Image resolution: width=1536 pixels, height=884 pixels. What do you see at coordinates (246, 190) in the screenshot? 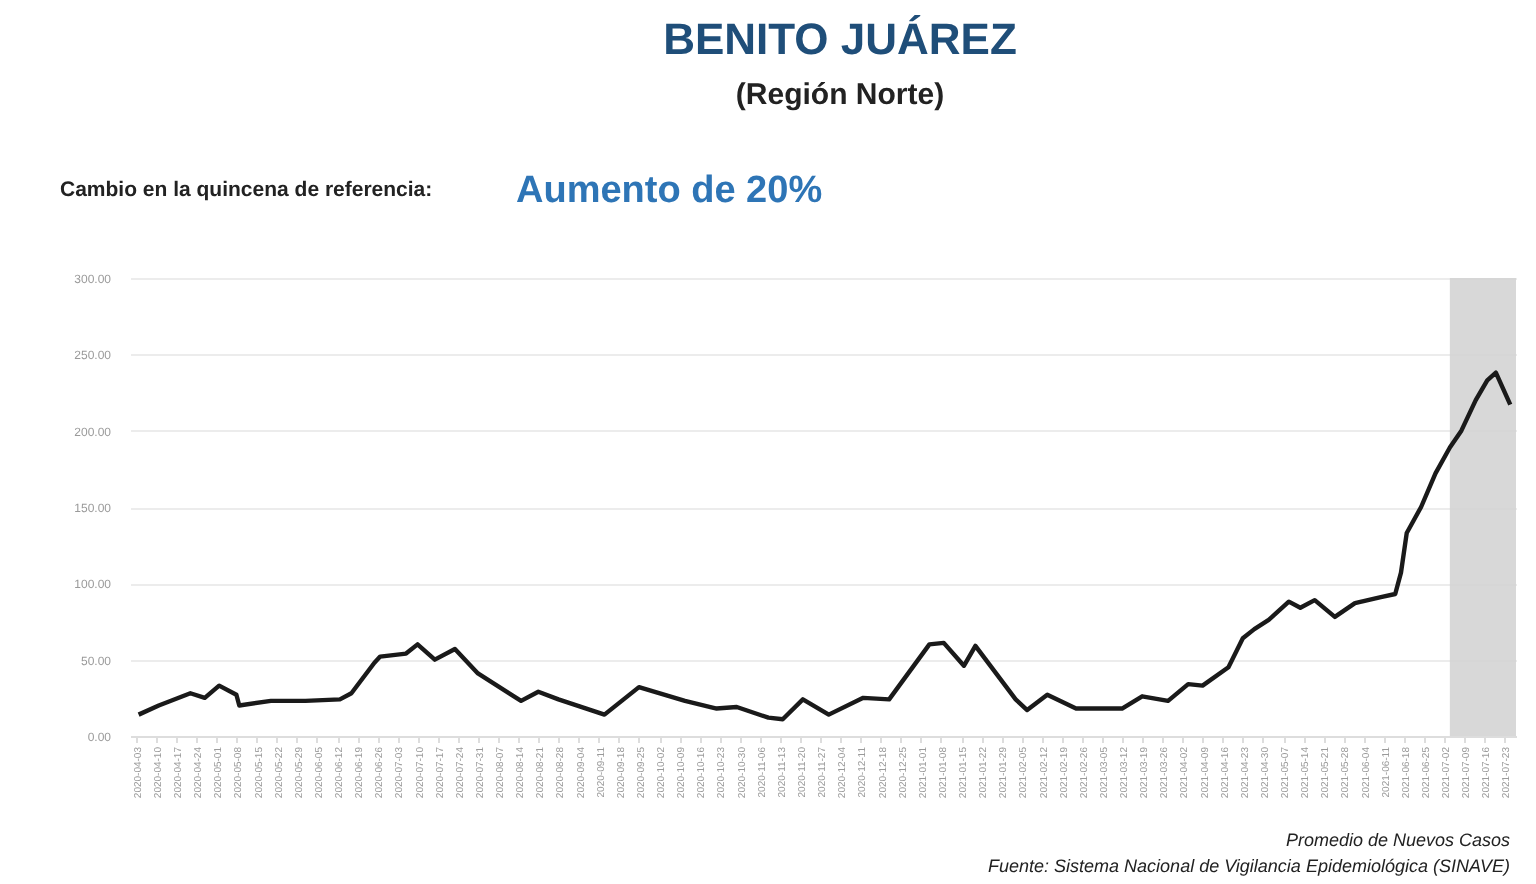
I see `text: Cambio en la quincena de referencia:` at bounding box center [246, 190].